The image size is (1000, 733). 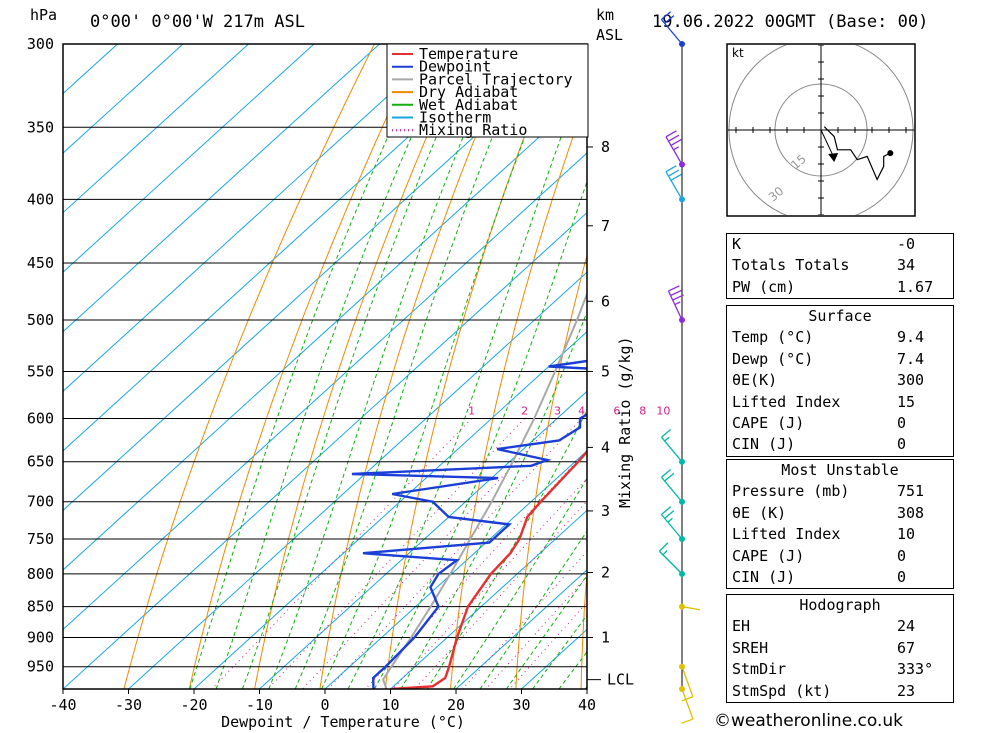 What do you see at coordinates (768, 422) in the screenshot?
I see `surface-label: CAPE (J)` at bounding box center [768, 422].